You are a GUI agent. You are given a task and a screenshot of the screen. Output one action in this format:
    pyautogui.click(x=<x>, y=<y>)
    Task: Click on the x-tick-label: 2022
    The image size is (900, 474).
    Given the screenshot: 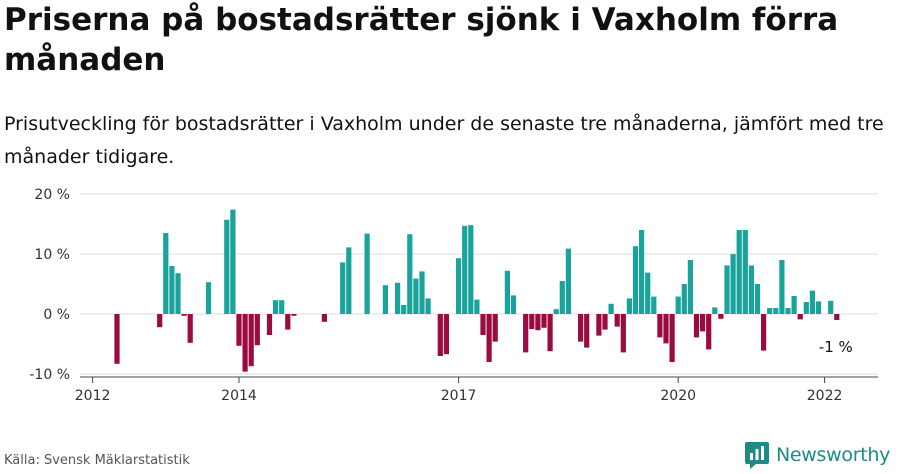 What is the action you would take?
    pyautogui.click(x=825, y=396)
    